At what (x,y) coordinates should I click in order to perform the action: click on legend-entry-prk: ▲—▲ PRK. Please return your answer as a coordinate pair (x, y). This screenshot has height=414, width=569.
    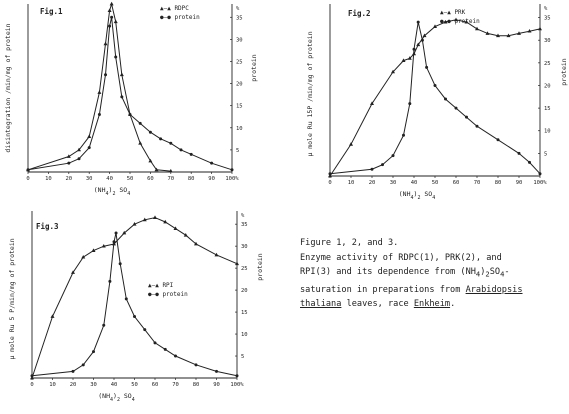
    Looking at the image, I should click on (453, 12).